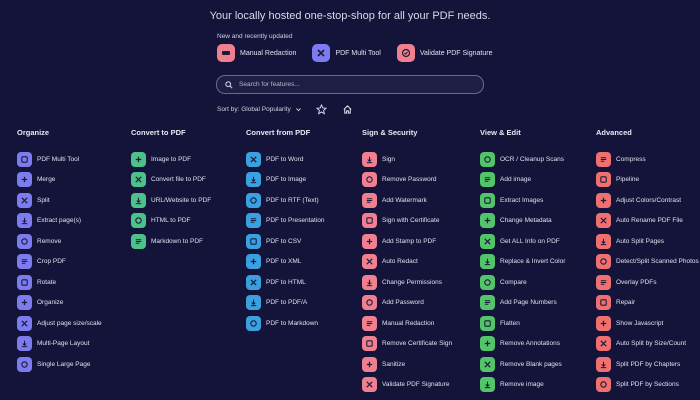 Image resolution: width=700 pixels, height=400 pixels. Describe the element at coordinates (526, 221) in the screenshot. I see `tool-label: Change Metadata` at that location.